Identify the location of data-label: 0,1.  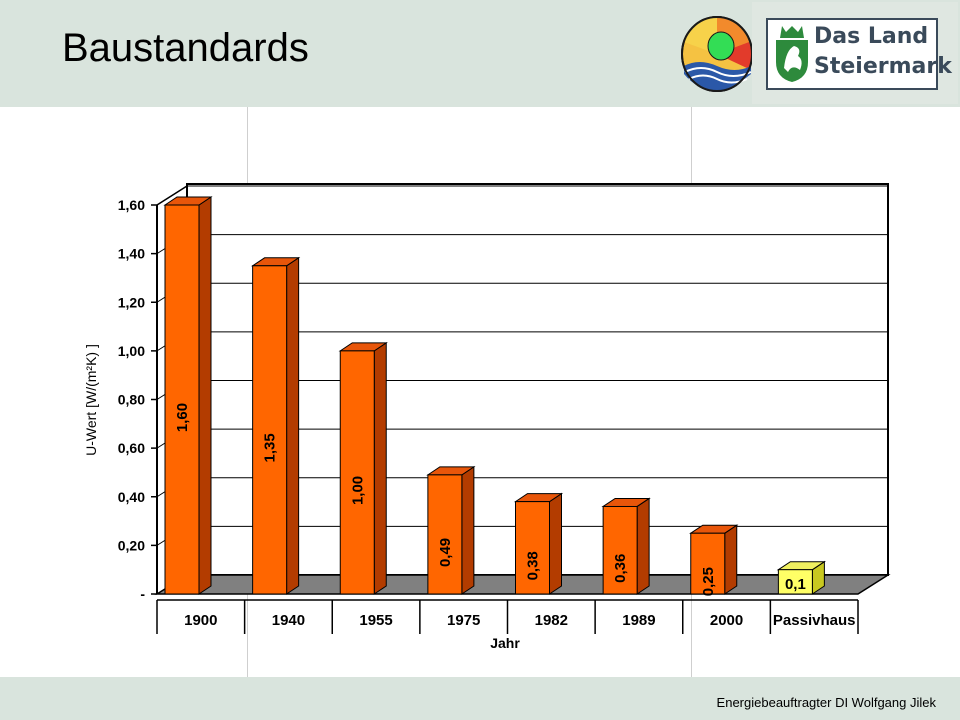
(795, 584).